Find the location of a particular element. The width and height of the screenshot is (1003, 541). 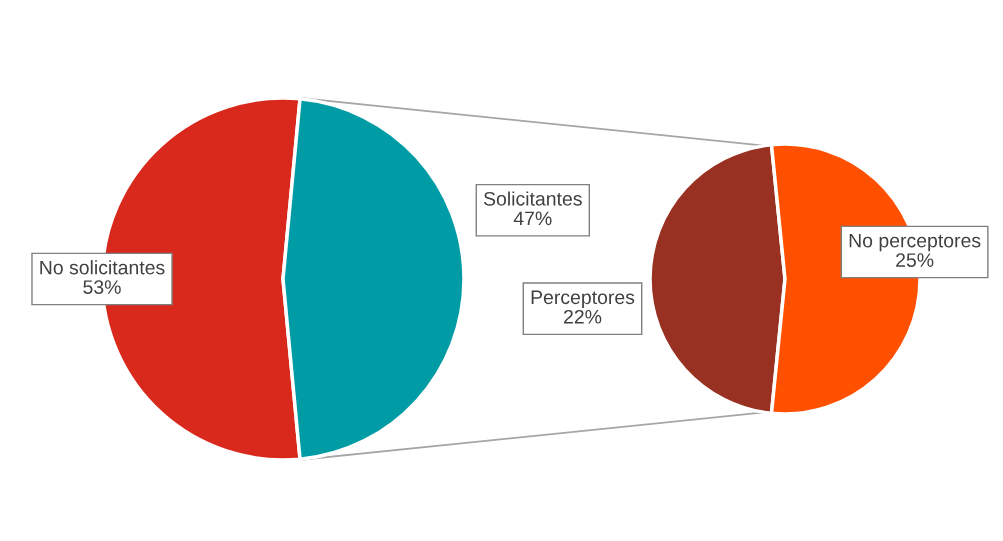

data-label: 25% is located at coordinates (915, 260).